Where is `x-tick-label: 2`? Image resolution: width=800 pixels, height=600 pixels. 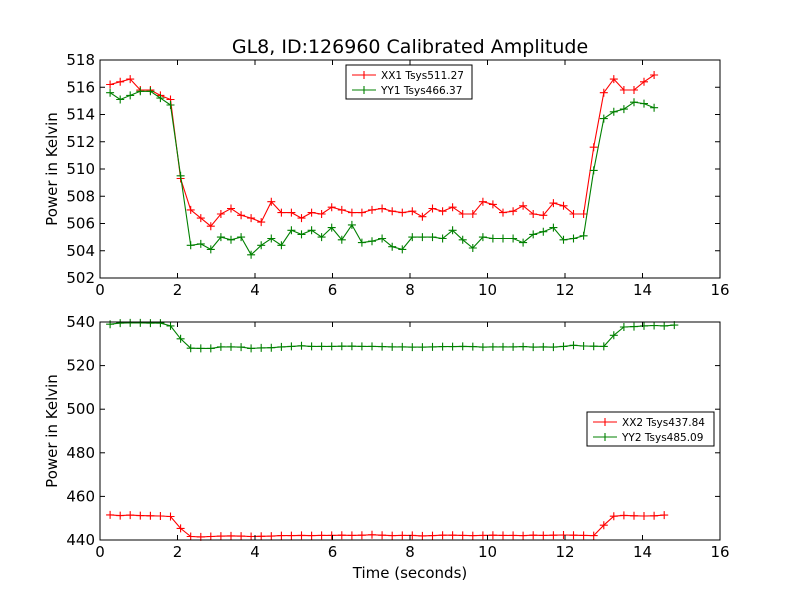
x-tick-label: 2 is located at coordinates (178, 552).